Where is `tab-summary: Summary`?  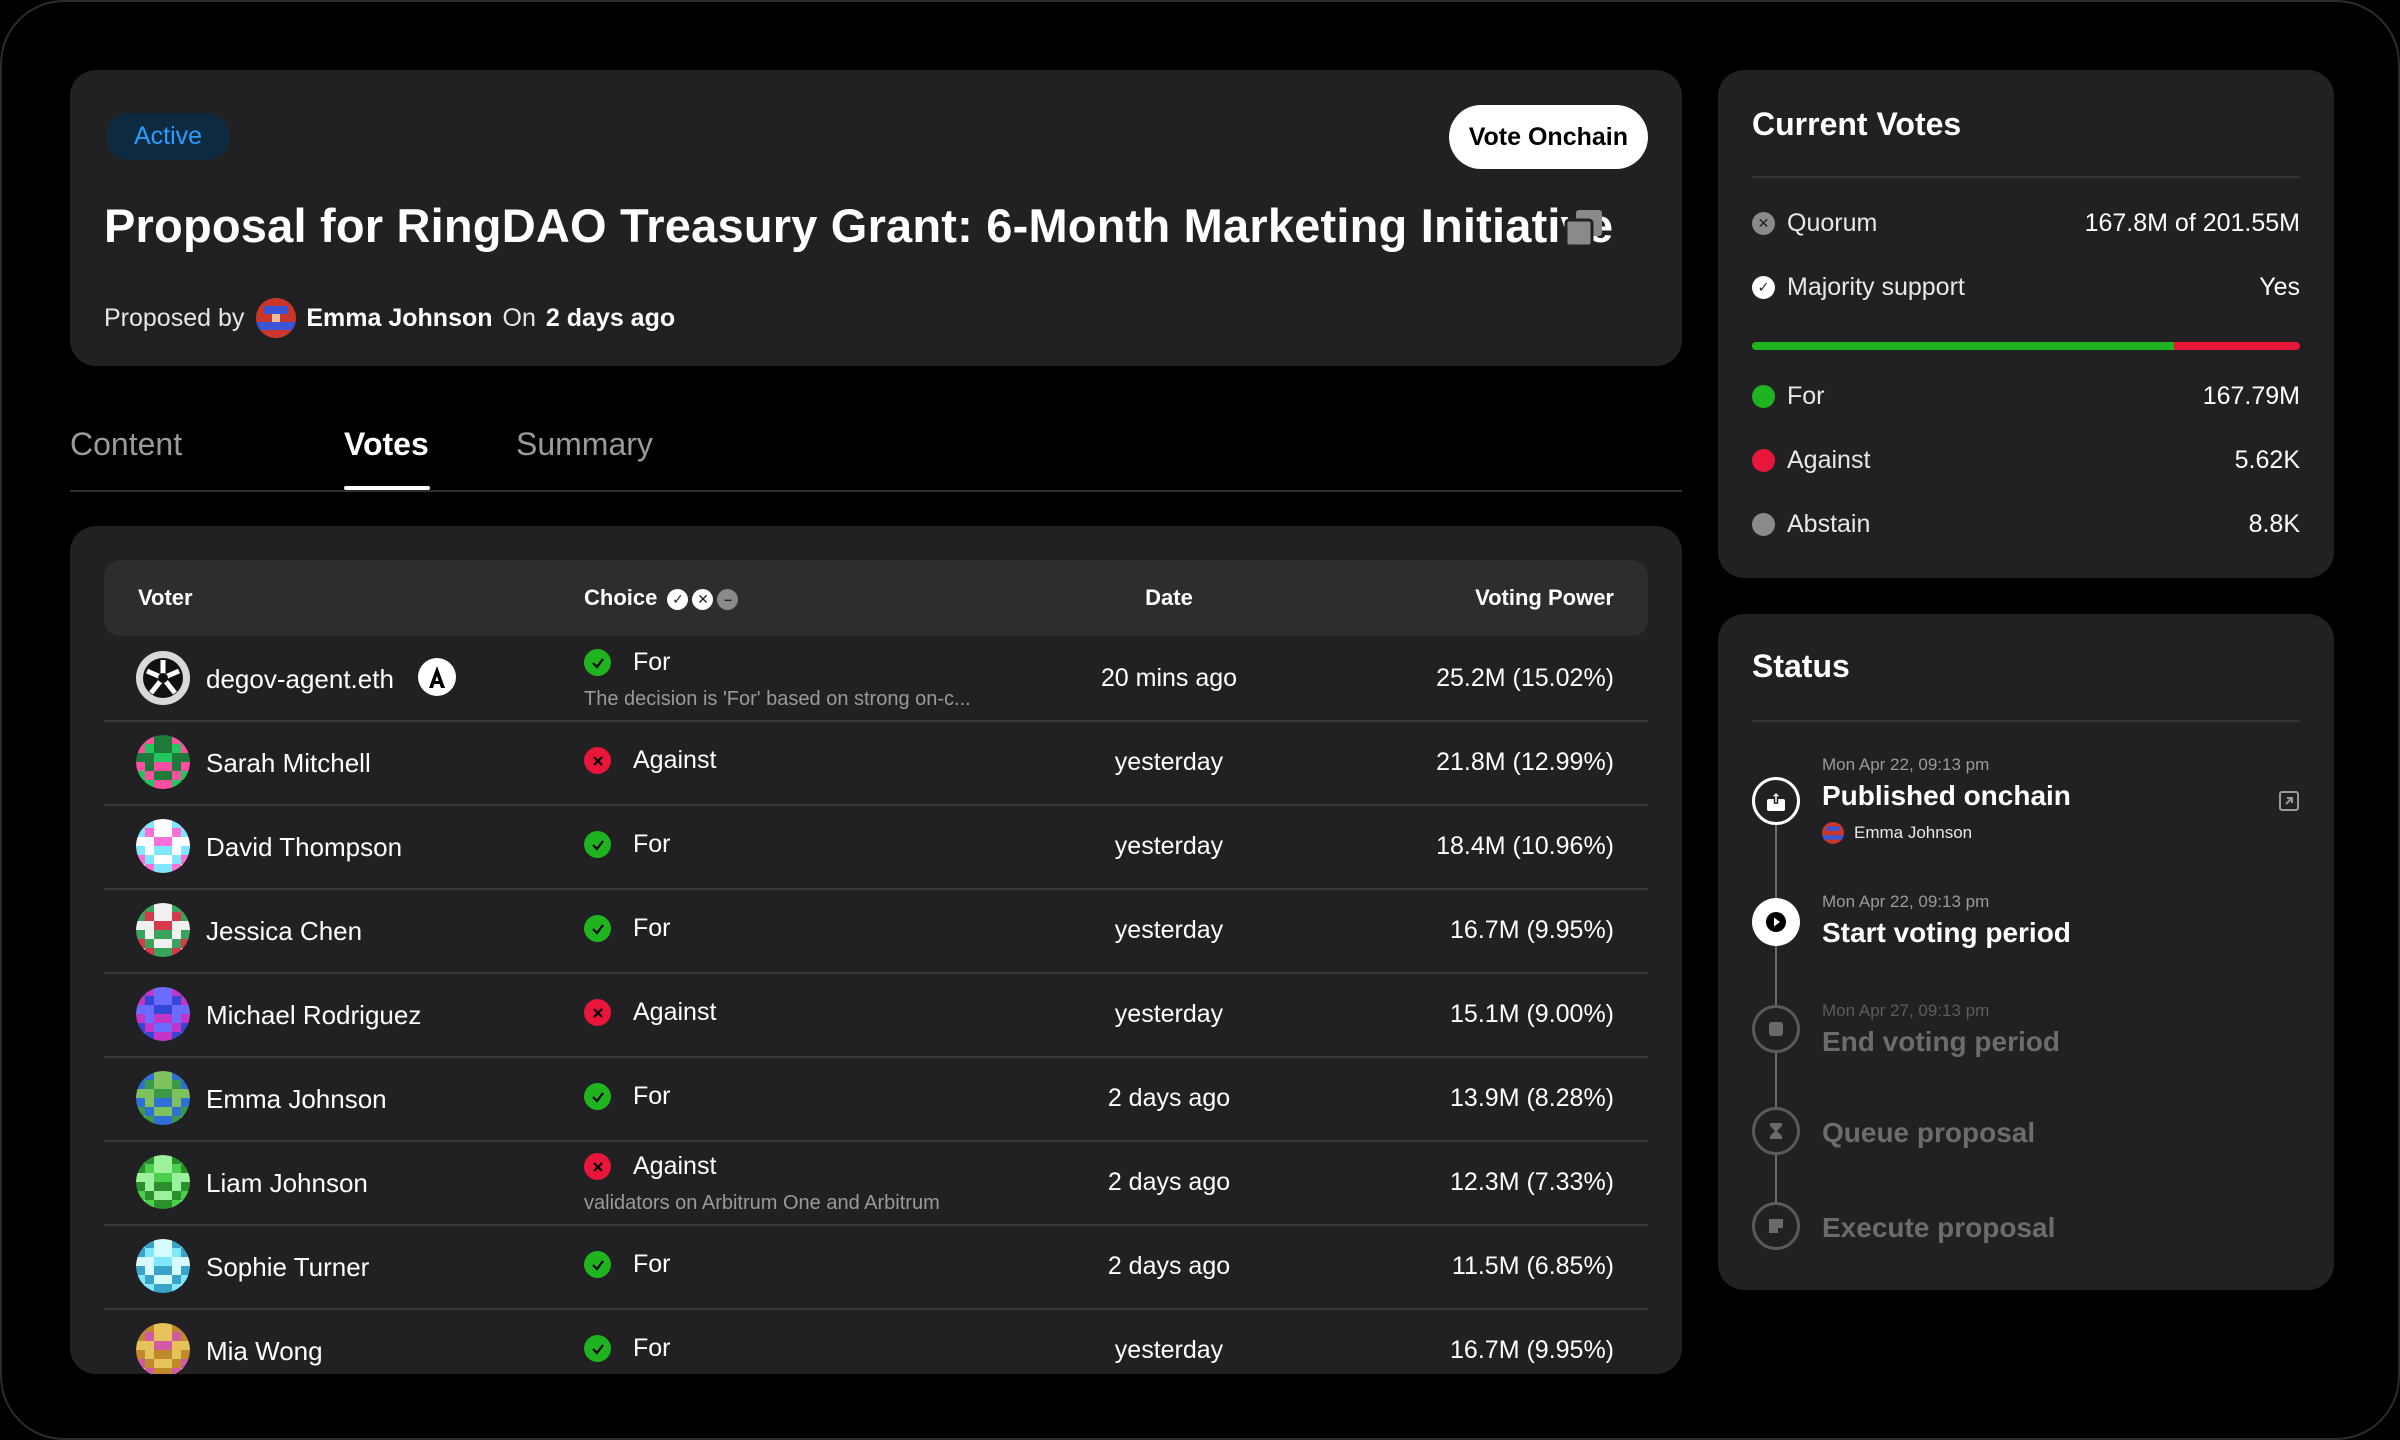 tab-summary: Summary is located at coordinates (584, 444).